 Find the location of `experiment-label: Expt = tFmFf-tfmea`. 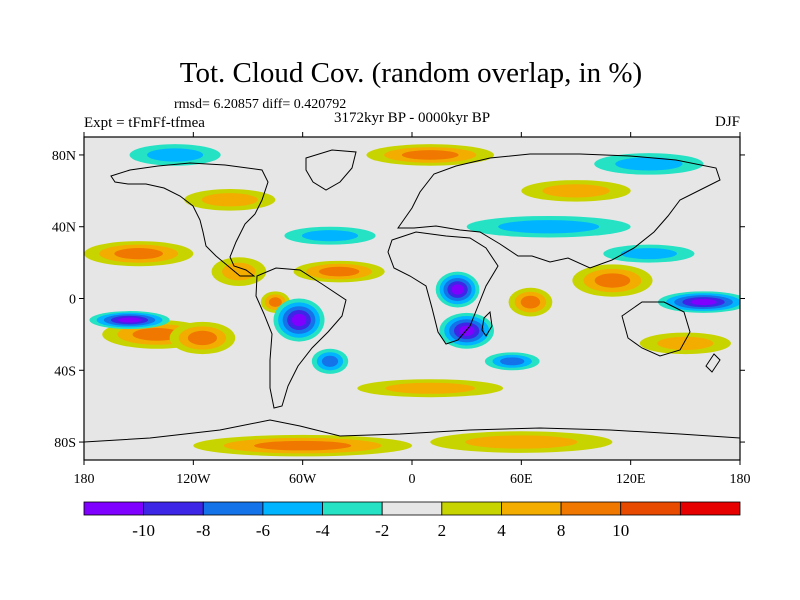

experiment-label: Expt = tFmFf-tfmea is located at coordinates (144, 123).